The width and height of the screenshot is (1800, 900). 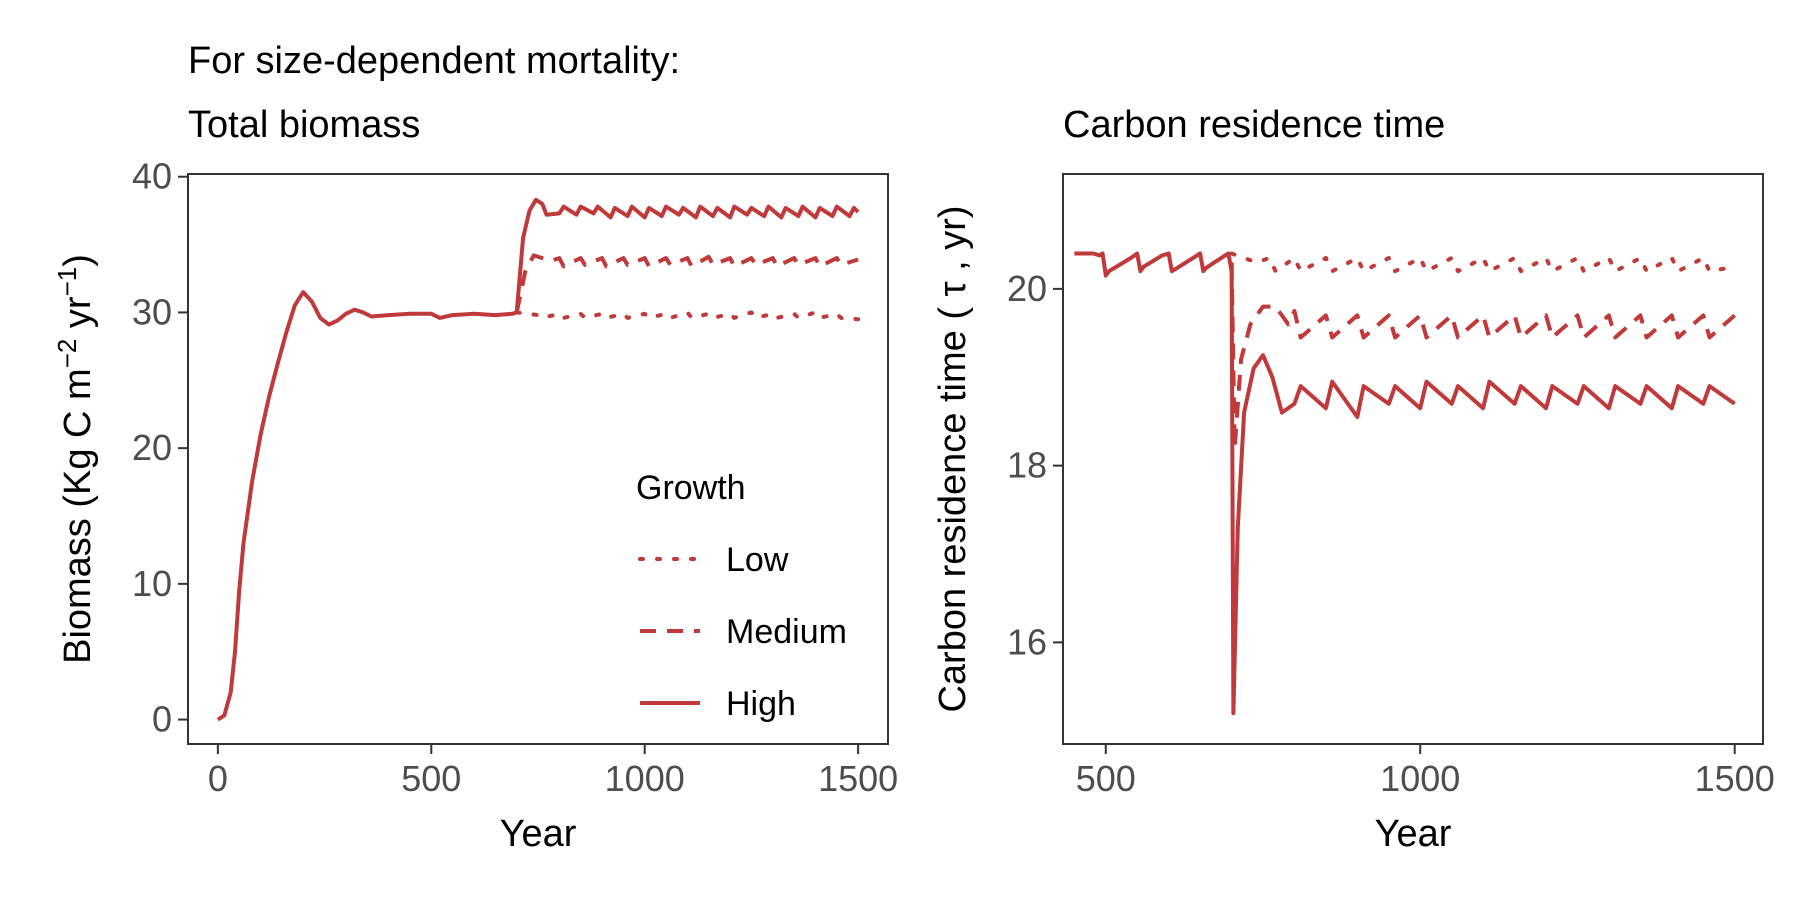 I want to click on x-ticks-biomass: 0 500 1000 1500, so click(x=553, y=771).